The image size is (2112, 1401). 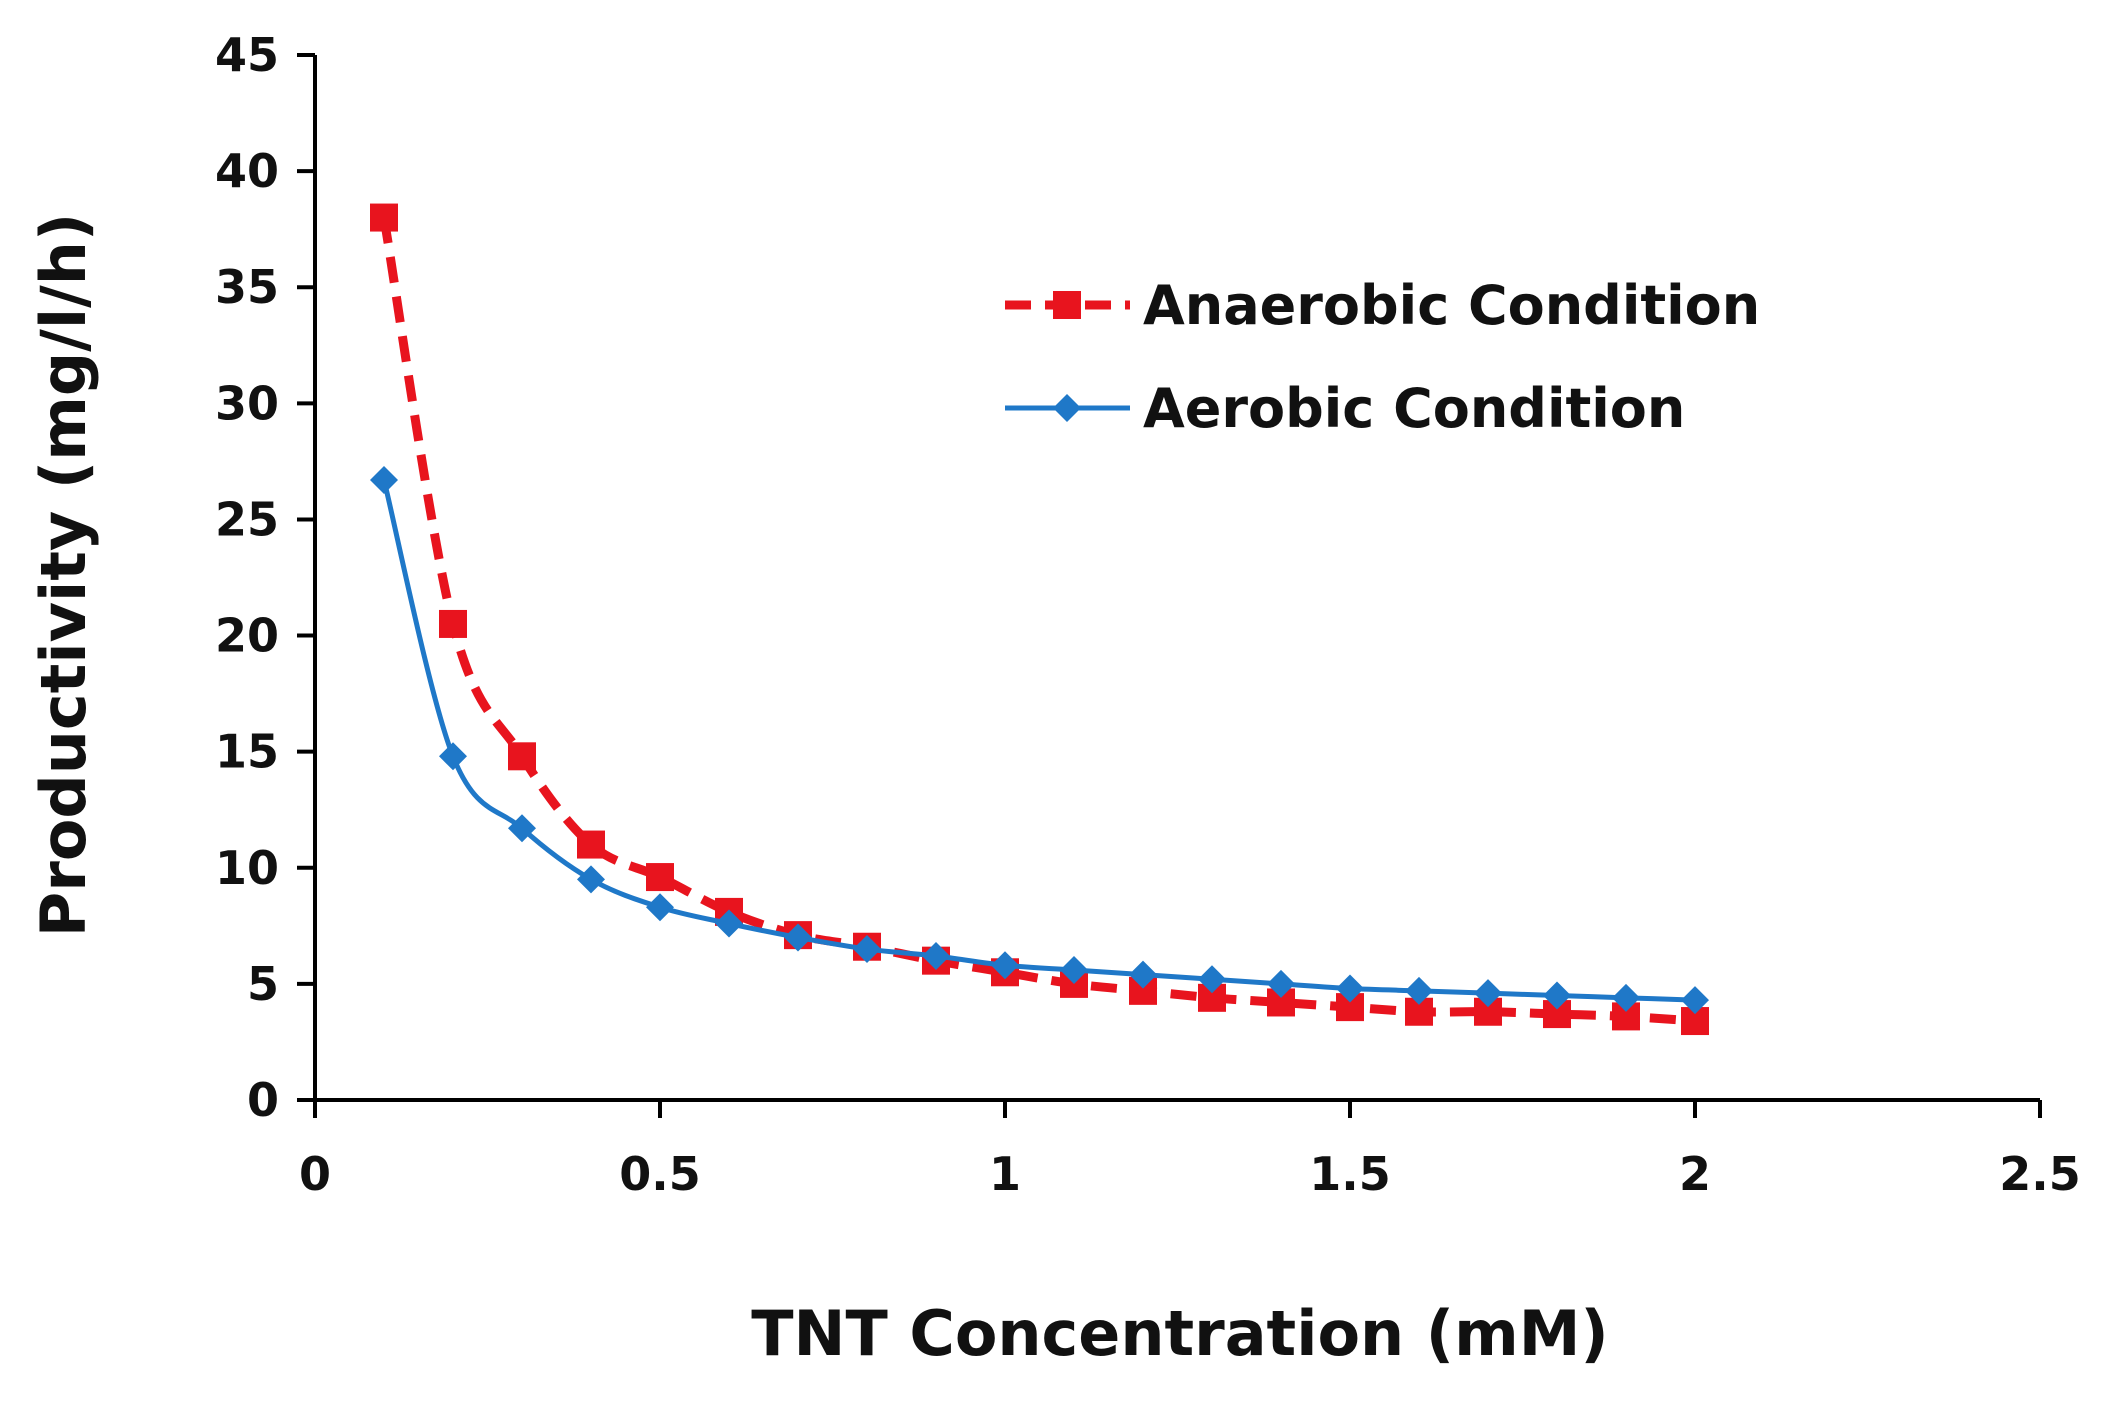 What do you see at coordinates (247, 752) in the screenshot?
I see `y-tick-label: 15` at bounding box center [247, 752].